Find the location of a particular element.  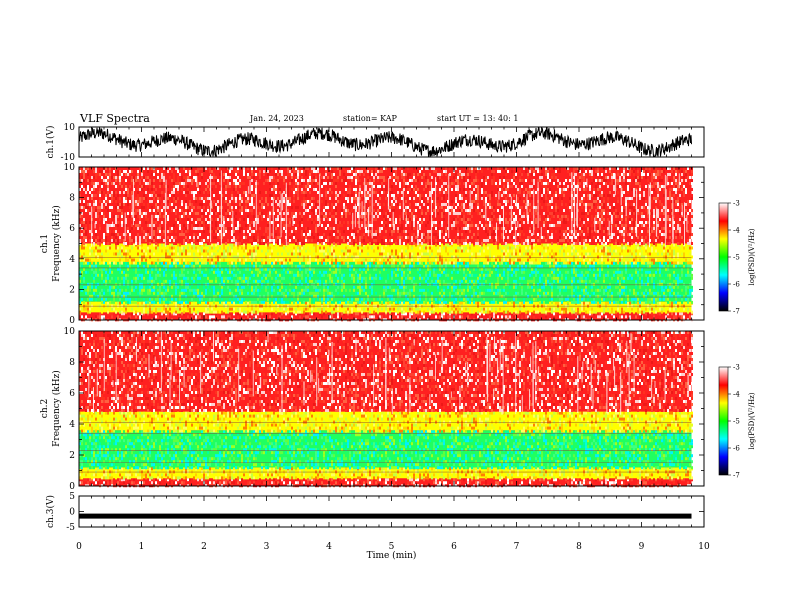

ch1-frame is located at coordinates (391, 142).